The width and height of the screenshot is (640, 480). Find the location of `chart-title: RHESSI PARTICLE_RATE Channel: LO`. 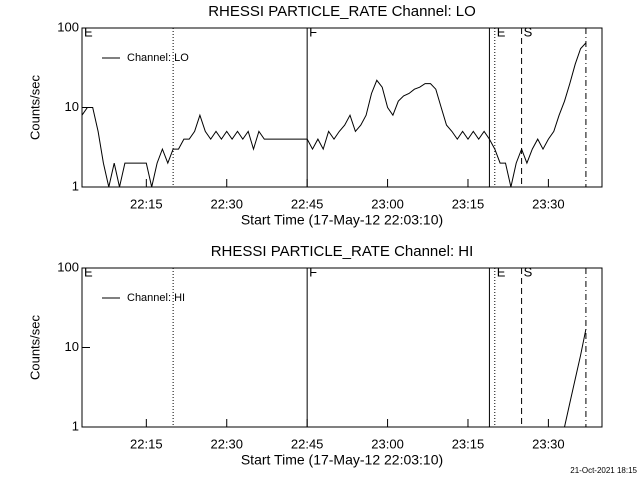

chart-title: RHESSI PARTICLE_RATE Channel: LO is located at coordinates (342, 11).